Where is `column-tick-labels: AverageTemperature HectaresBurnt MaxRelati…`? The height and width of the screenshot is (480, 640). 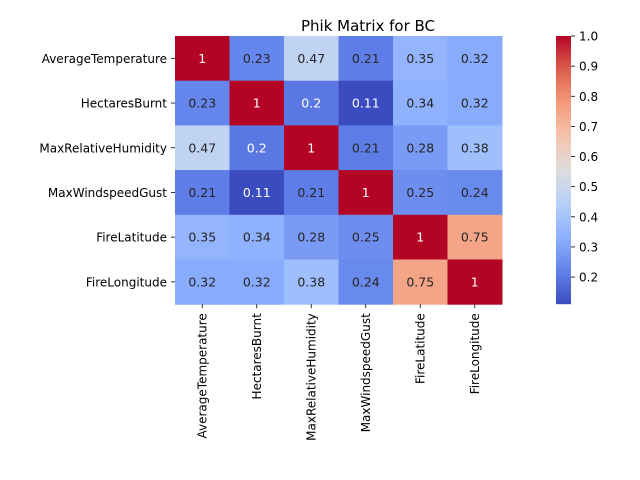
column-tick-labels: AverageTemperature HectaresBurnt MaxRelati… is located at coordinates (339, 372).